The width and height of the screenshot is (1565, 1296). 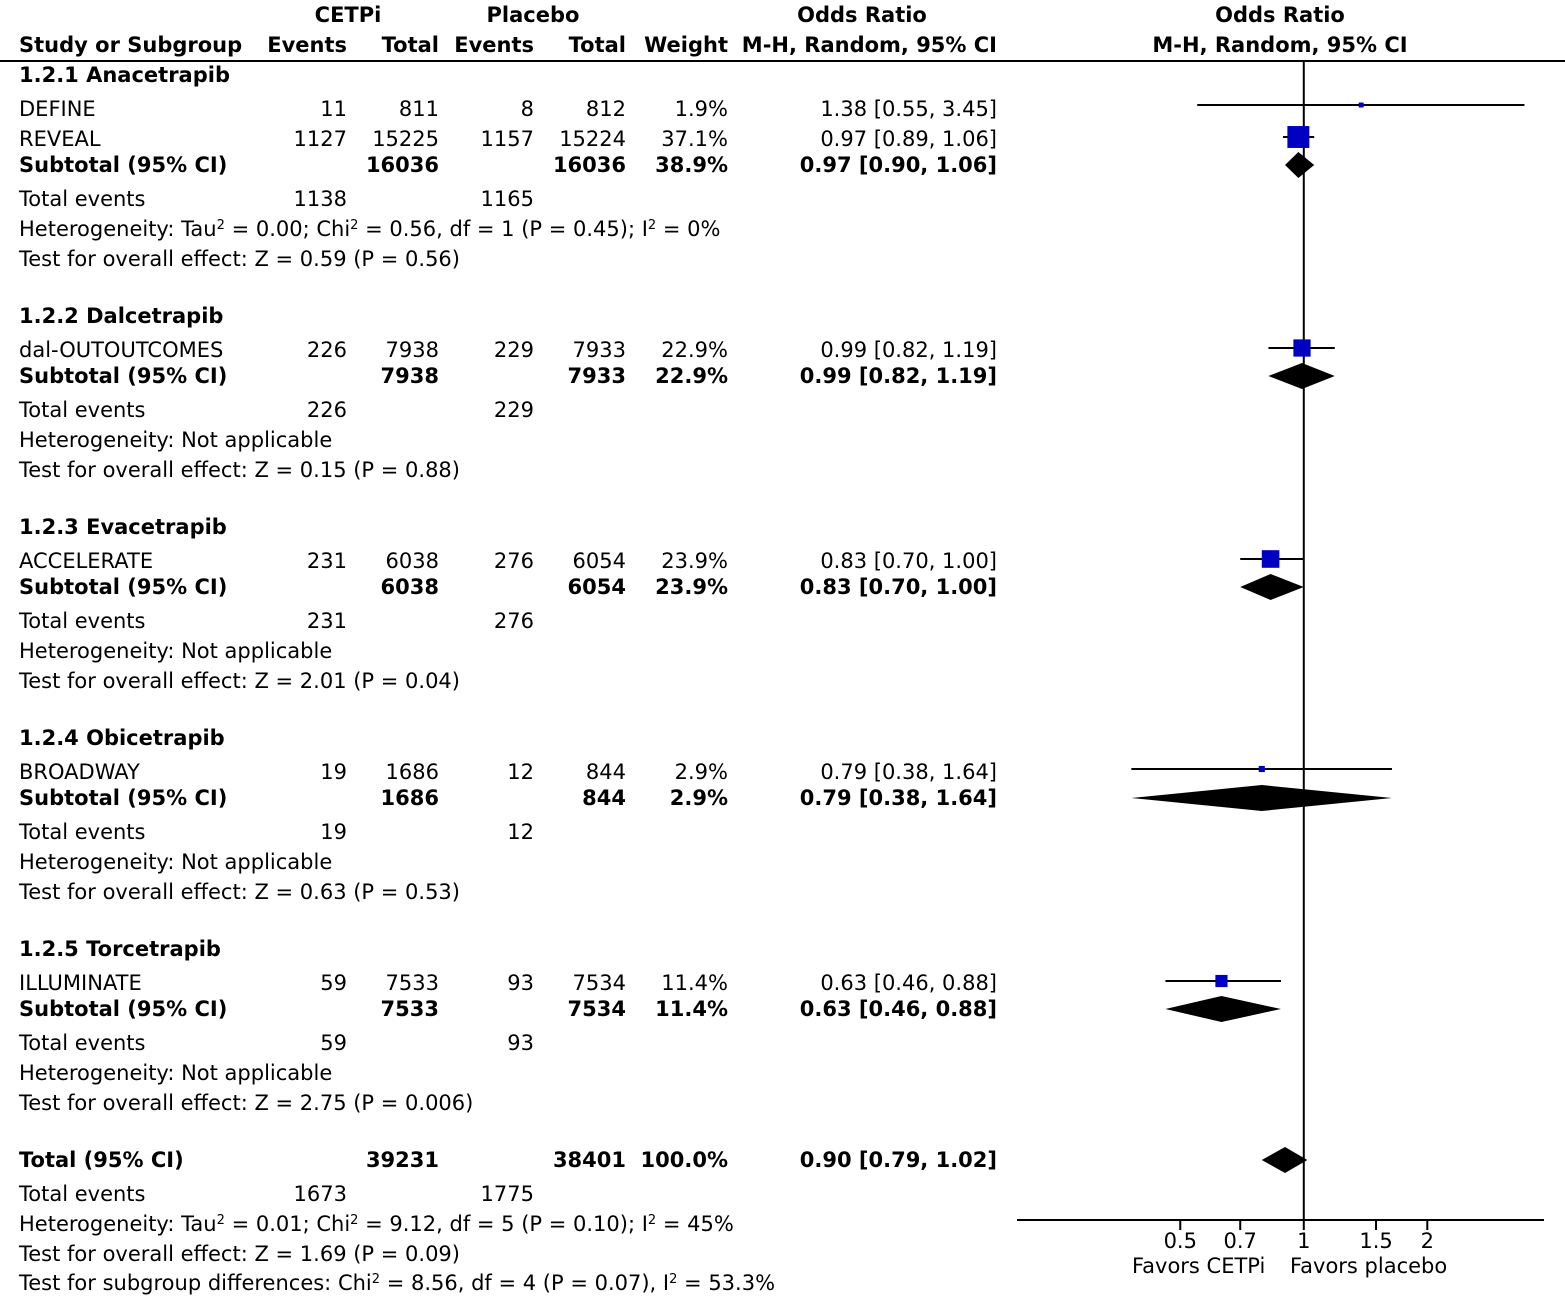 I want to click on subgroup-title: 1.2.4 Obicetrapib, so click(x=122, y=738).